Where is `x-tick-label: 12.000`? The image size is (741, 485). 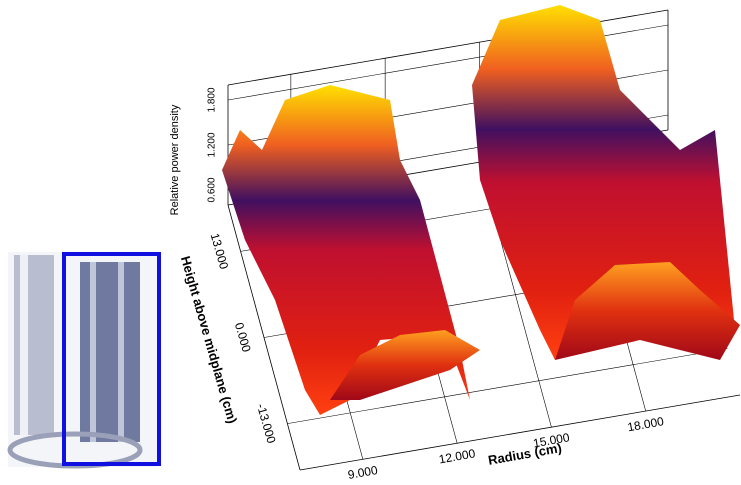
x-tick-label: 12.000 is located at coordinates (457, 456).